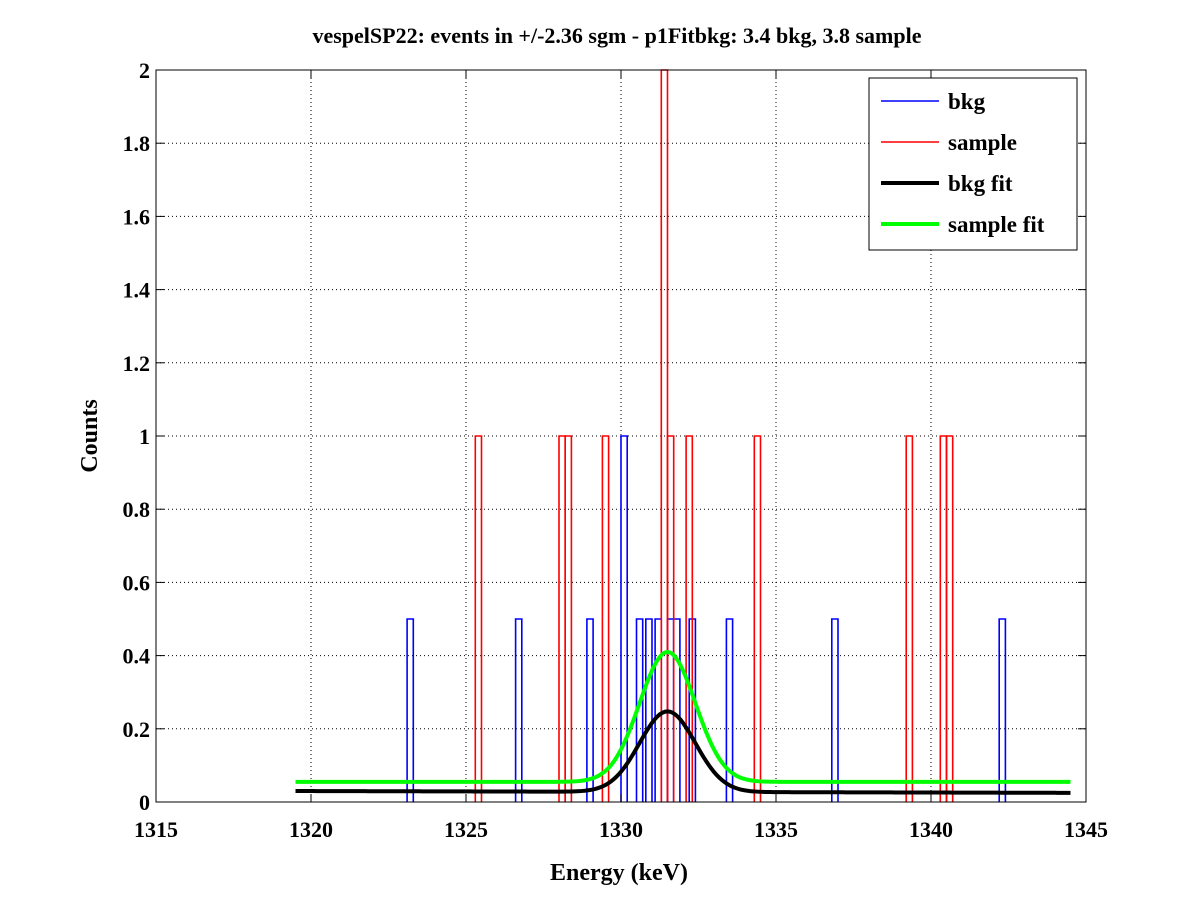 The image size is (1200, 900). What do you see at coordinates (619, 873) in the screenshot?
I see `x-axis-label: Energy (keV)` at bounding box center [619, 873].